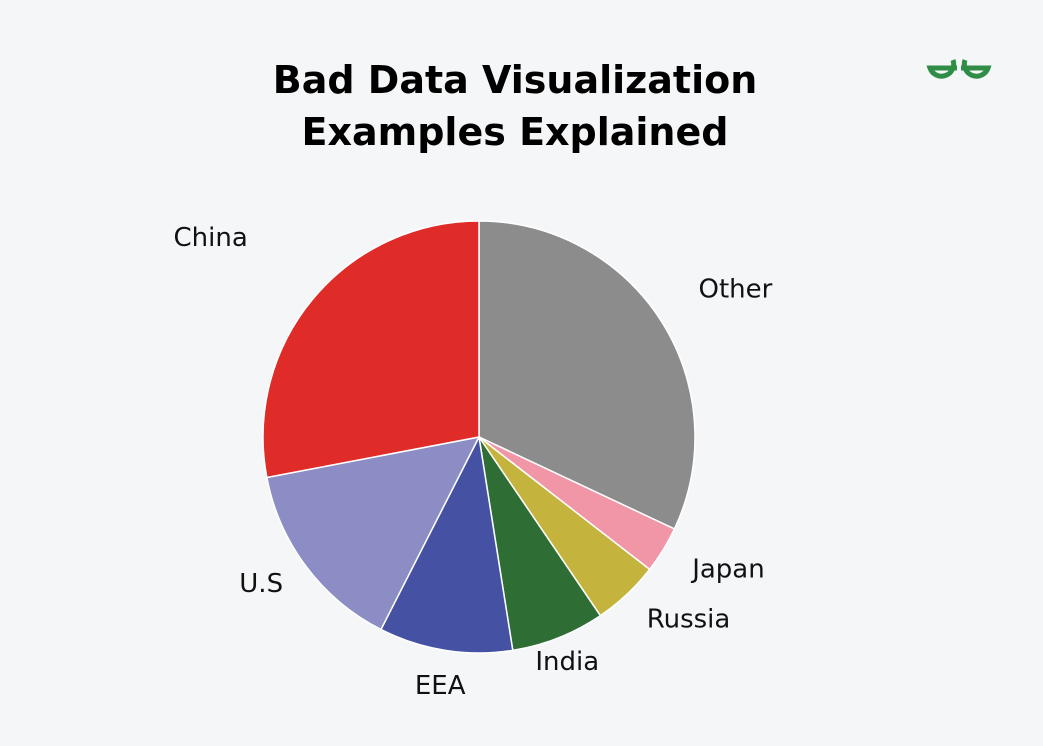  What do you see at coordinates (727, 570) in the screenshot?
I see `slice-label-japan: Japan` at bounding box center [727, 570].